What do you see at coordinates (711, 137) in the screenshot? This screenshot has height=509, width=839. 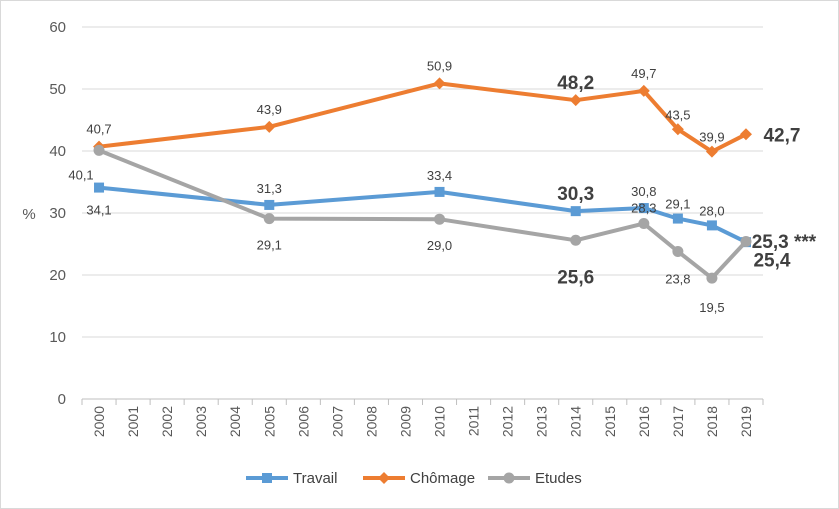 I see `data-label: 39,9` at bounding box center [711, 137].